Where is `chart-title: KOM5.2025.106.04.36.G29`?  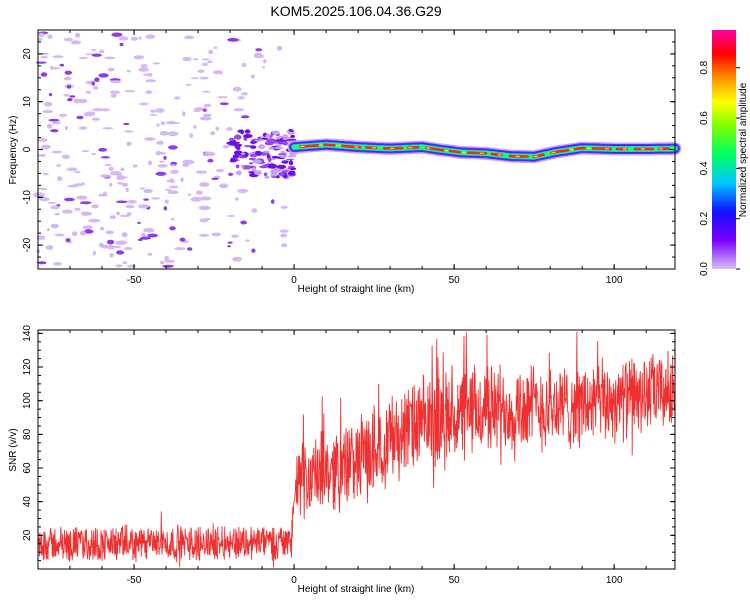
chart-title: KOM5.2025.106.04.36.G29 is located at coordinates (355, 11).